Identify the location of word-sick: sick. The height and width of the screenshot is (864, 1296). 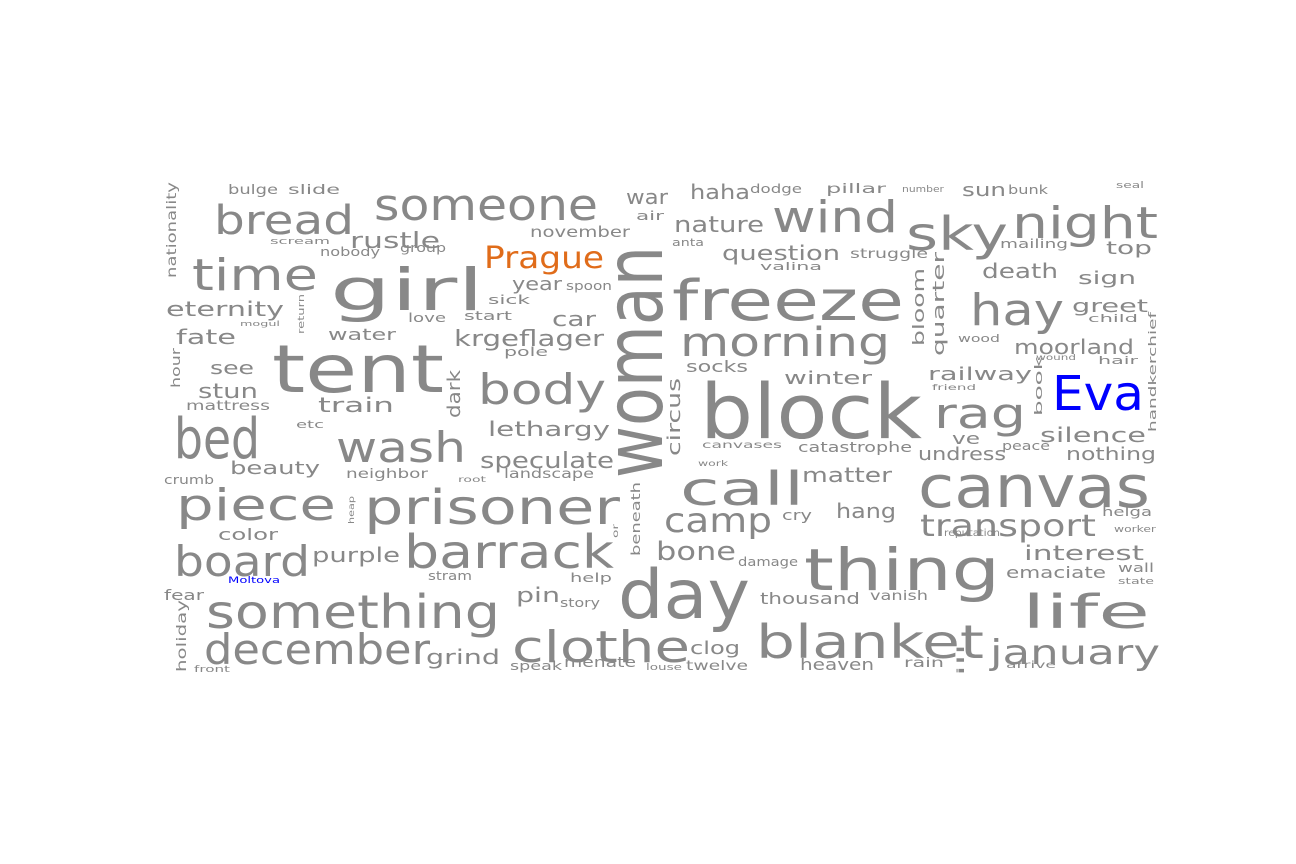
(509, 300).